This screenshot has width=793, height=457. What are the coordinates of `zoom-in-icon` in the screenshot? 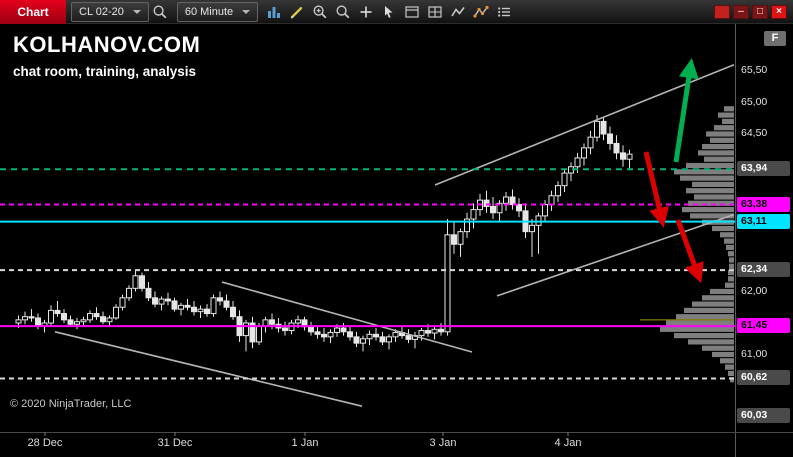 It's located at (319, 12).